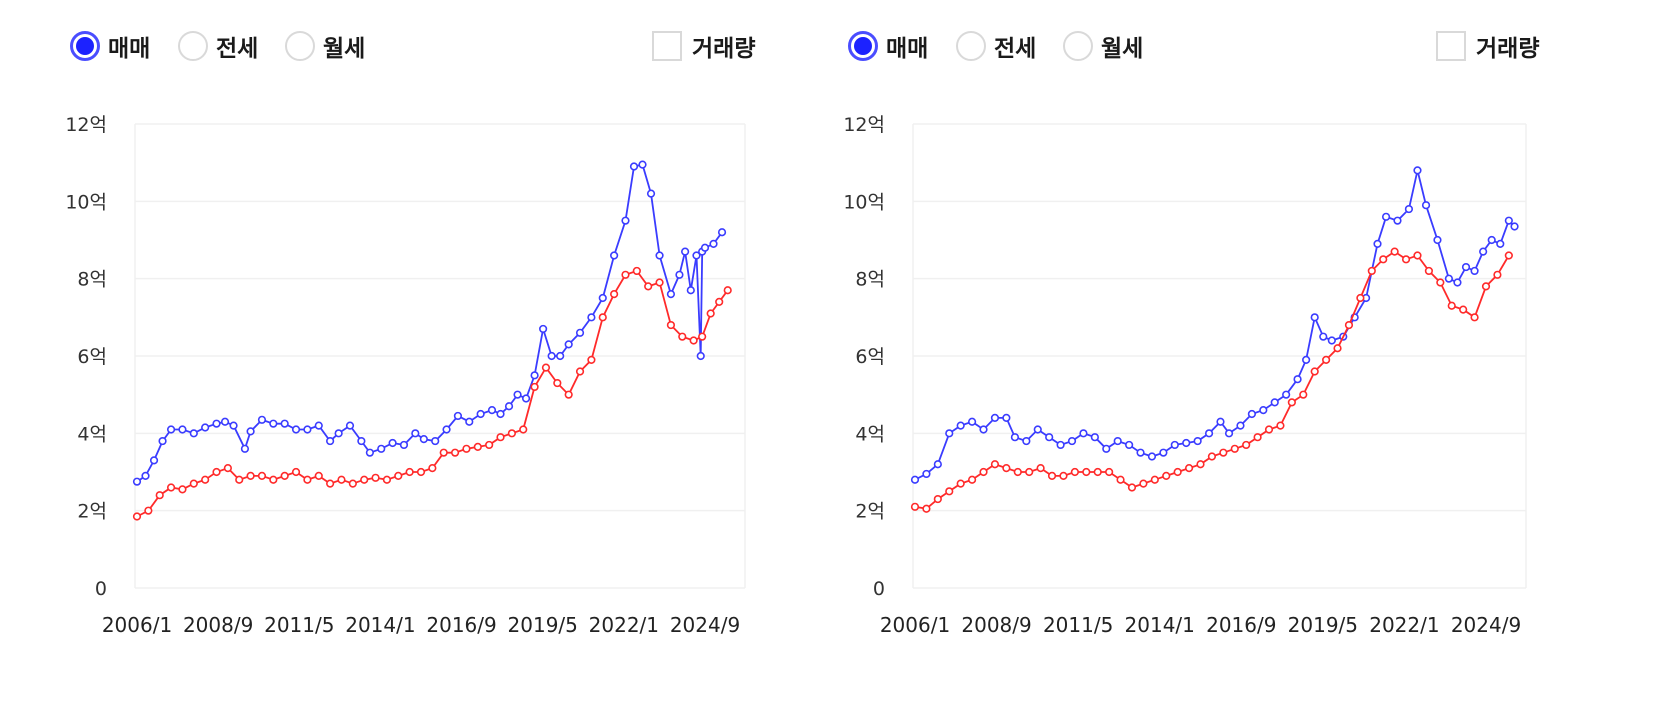 The height and width of the screenshot is (711, 1672). Describe the element at coordinates (864, 202) in the screenshot. I see `y-tick-label: 10억` at that location.